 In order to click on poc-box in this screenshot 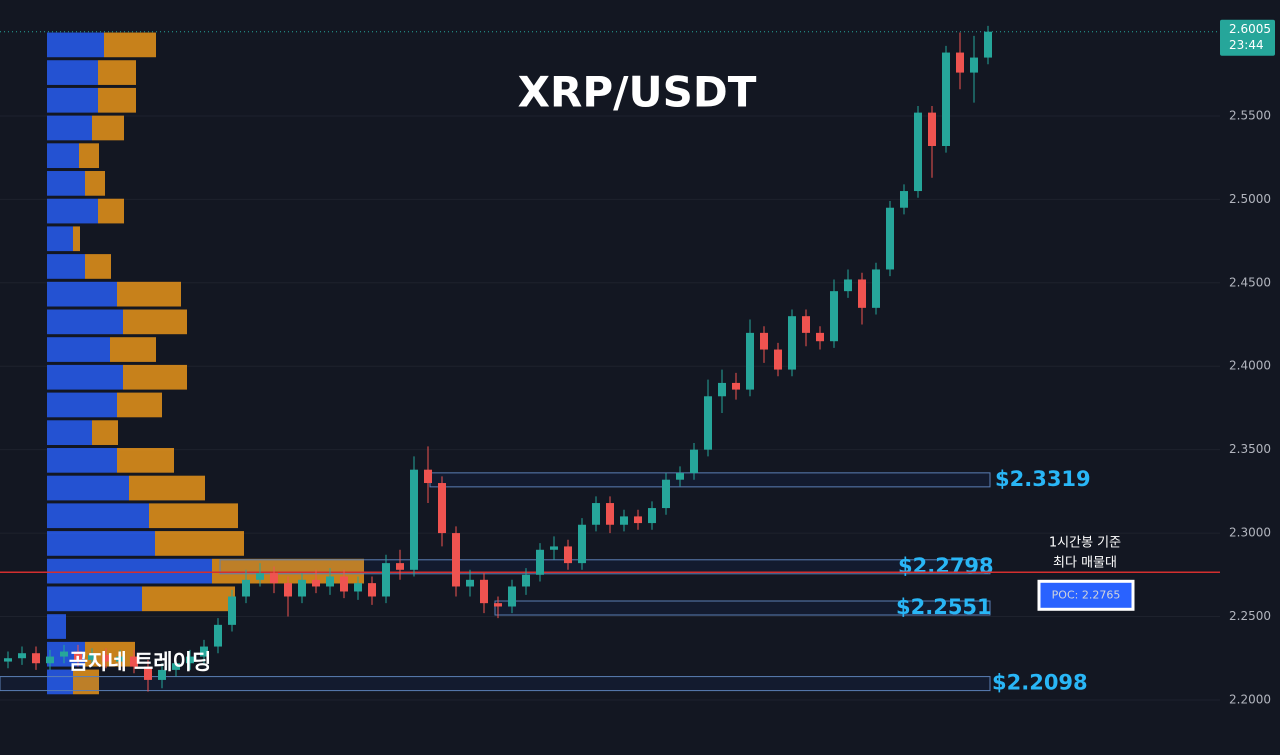, I will do `click(1086, 595)`.